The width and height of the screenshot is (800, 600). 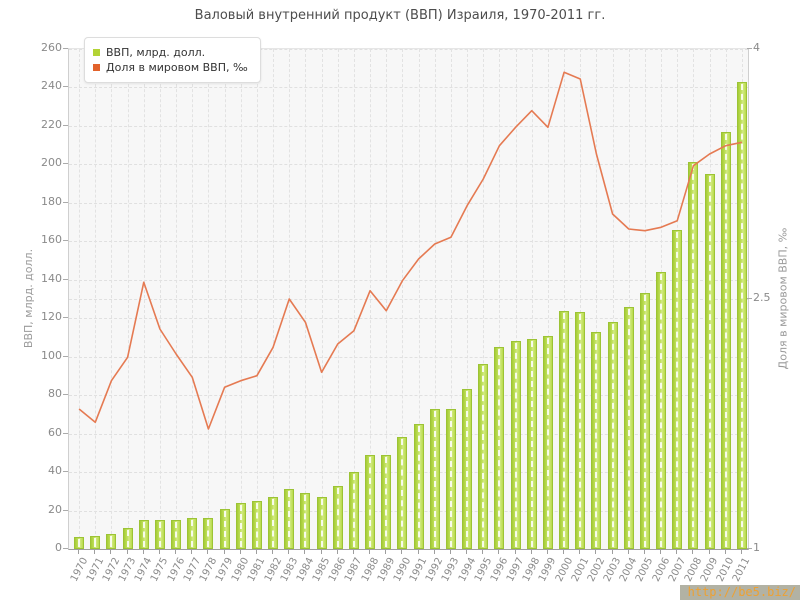 I want to click on legend-item-gdp: ВВП, млрд. долл., so click(x=170, y=52).